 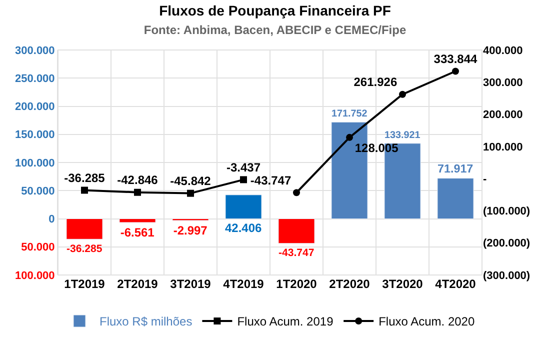 I want to click on data-label: -42.846, so click(x=137, y=179).